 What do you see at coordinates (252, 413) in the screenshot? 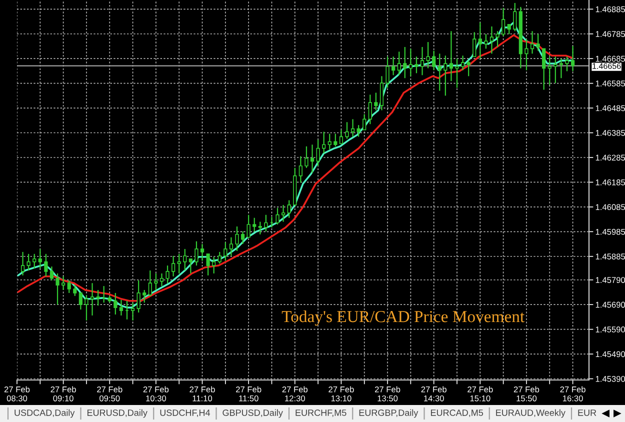
I see `text: GBPUSD,Daily` at bounding box center [252, 413].